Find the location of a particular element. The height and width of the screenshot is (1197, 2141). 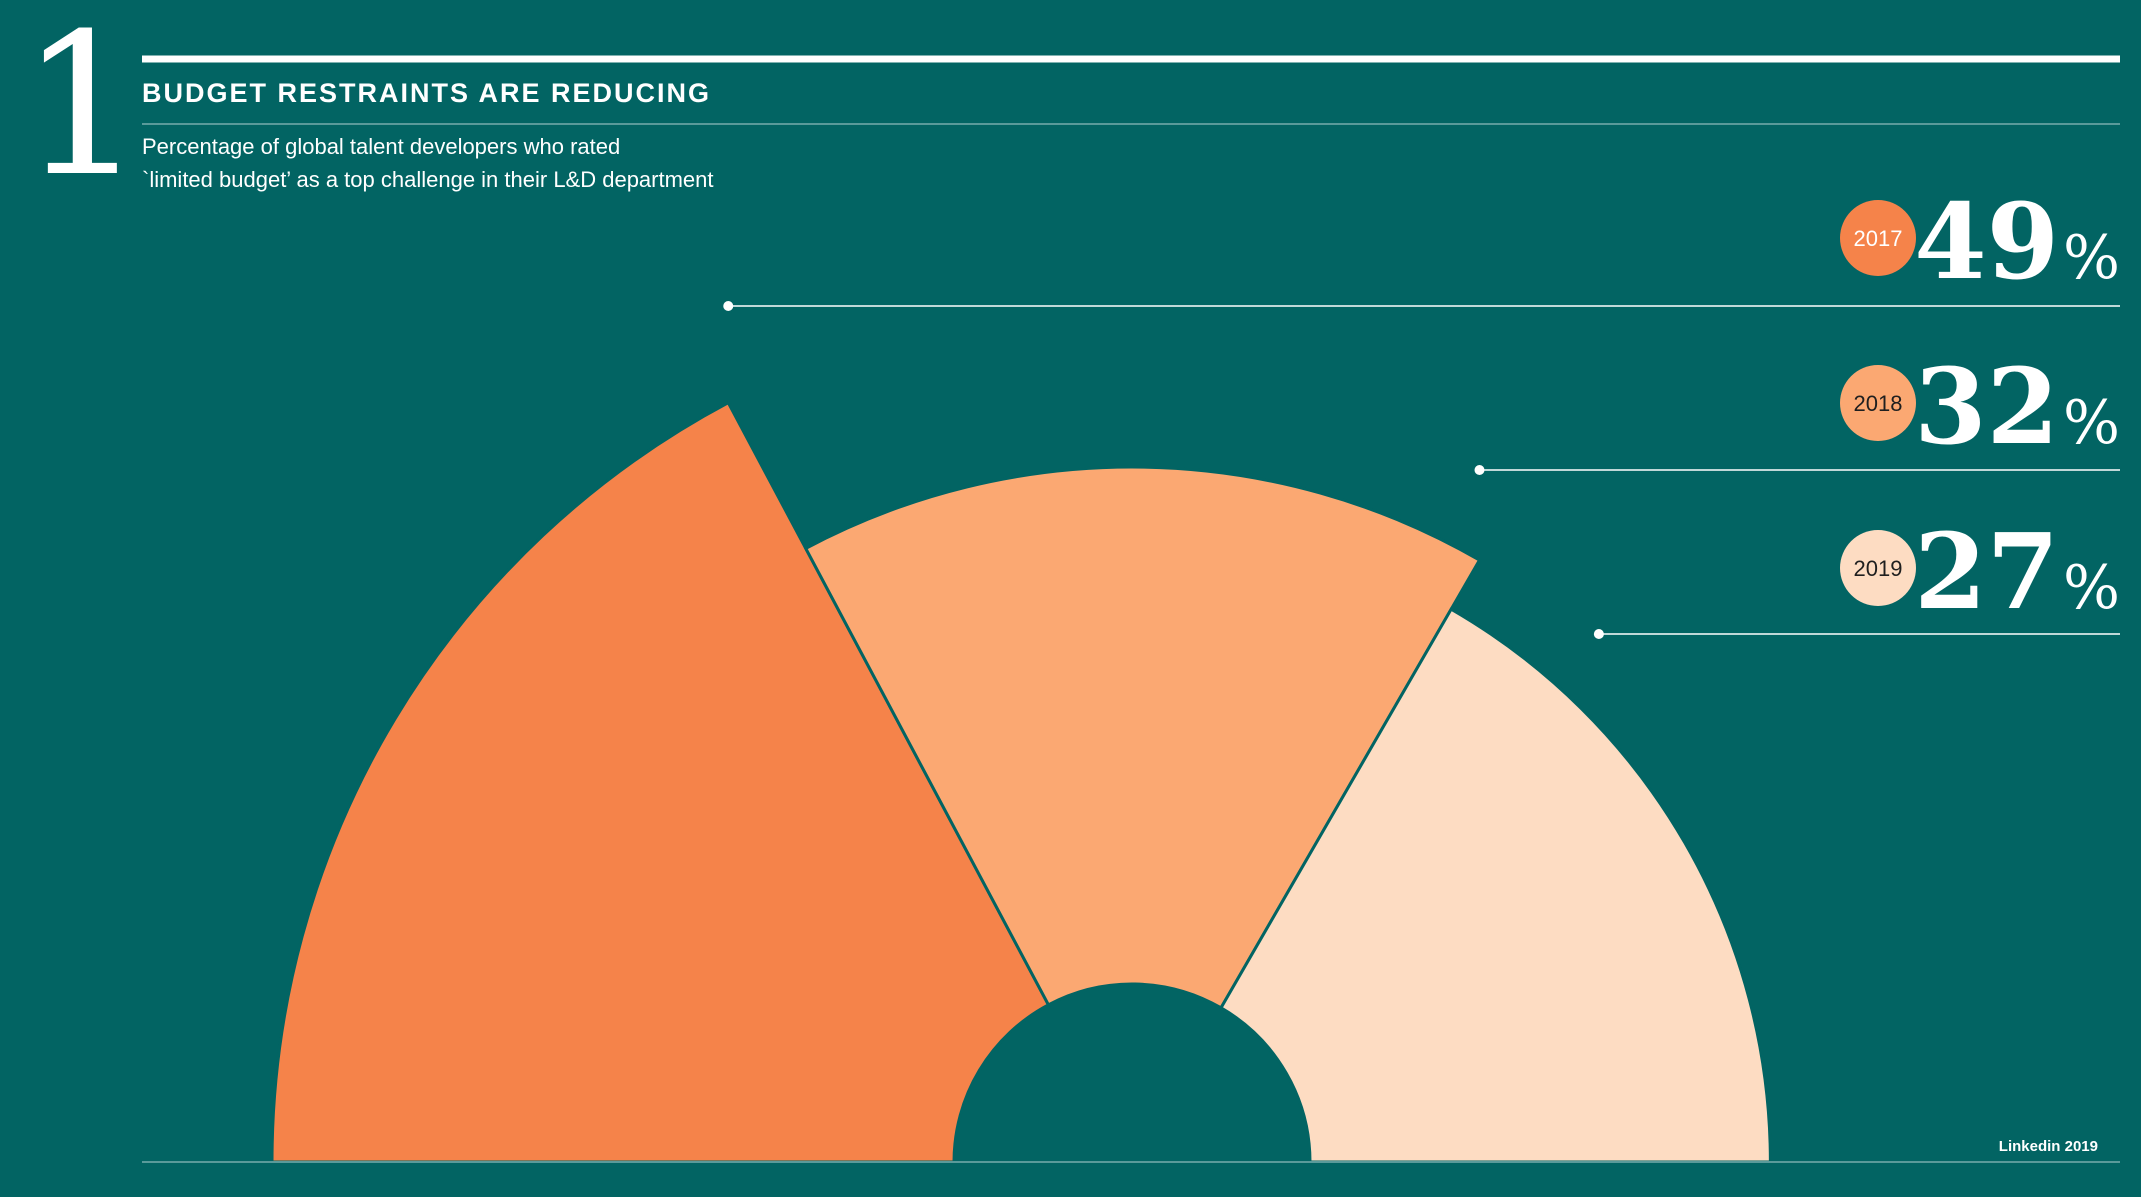

source-credit: Linkedin 2019 is located at coordinates (2048, 1146).